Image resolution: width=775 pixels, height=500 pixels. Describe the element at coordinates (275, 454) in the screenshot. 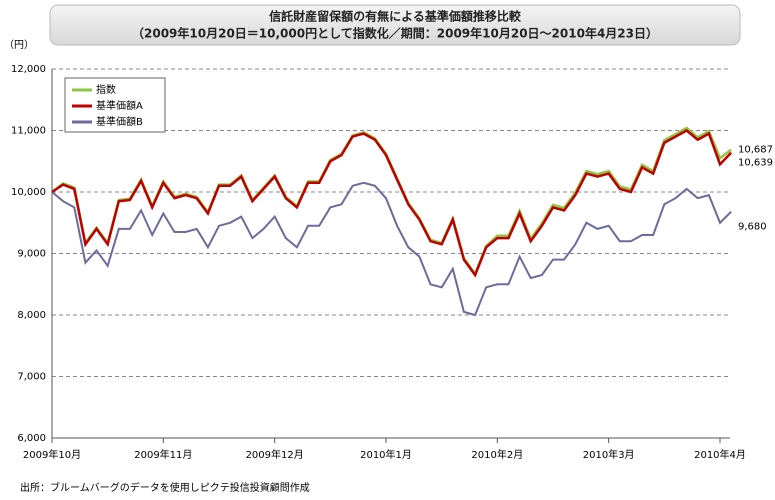

I see `x-tick-label: 2009年12月` at that location.